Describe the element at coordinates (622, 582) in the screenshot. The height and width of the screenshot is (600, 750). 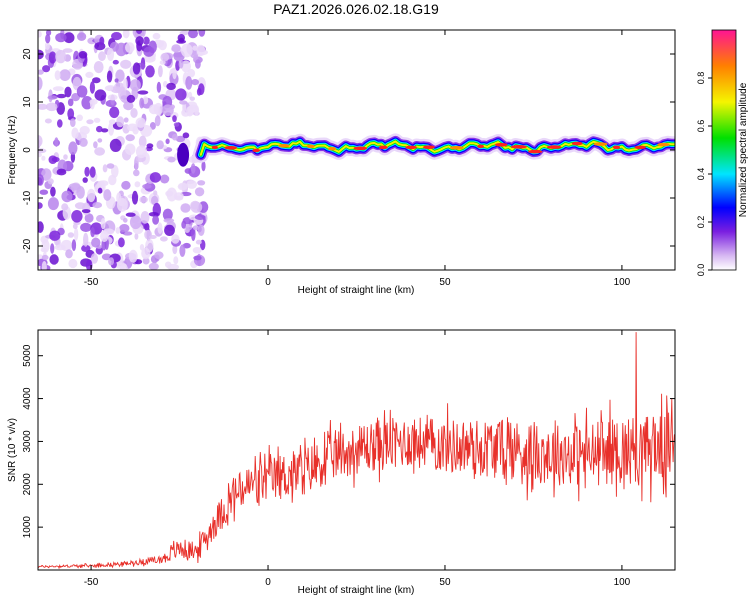
I see `snr-x-tick-label: 100` at that location.